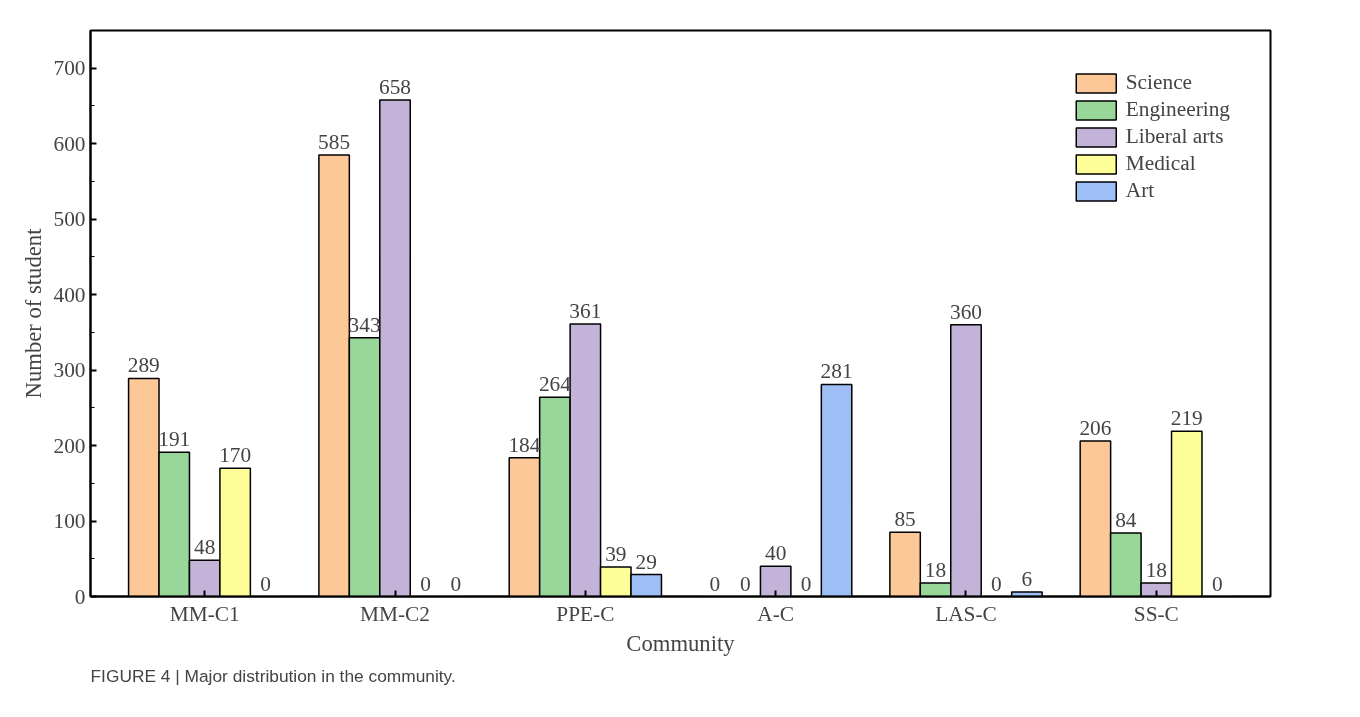 Image resolution: width=1360 pixels, height=717 pixels. What do you see at coordinates (1160, 163) in the screenshot?
I see `legend-label: Medical` at bounding box center [1160, 163].